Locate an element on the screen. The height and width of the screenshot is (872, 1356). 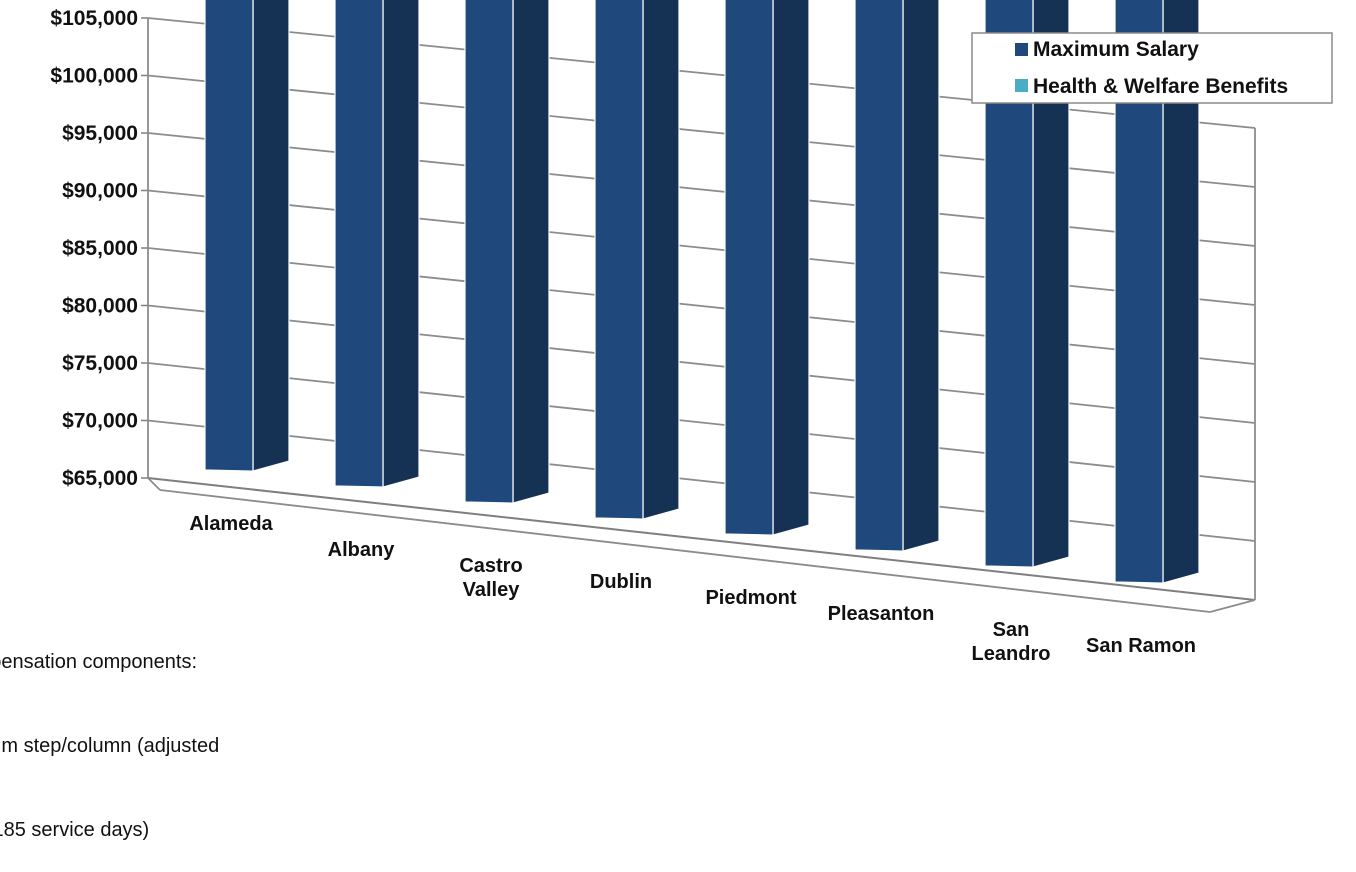
x-tick-label-castro-valley: Castro Valley is located at coordinates (490, 578).